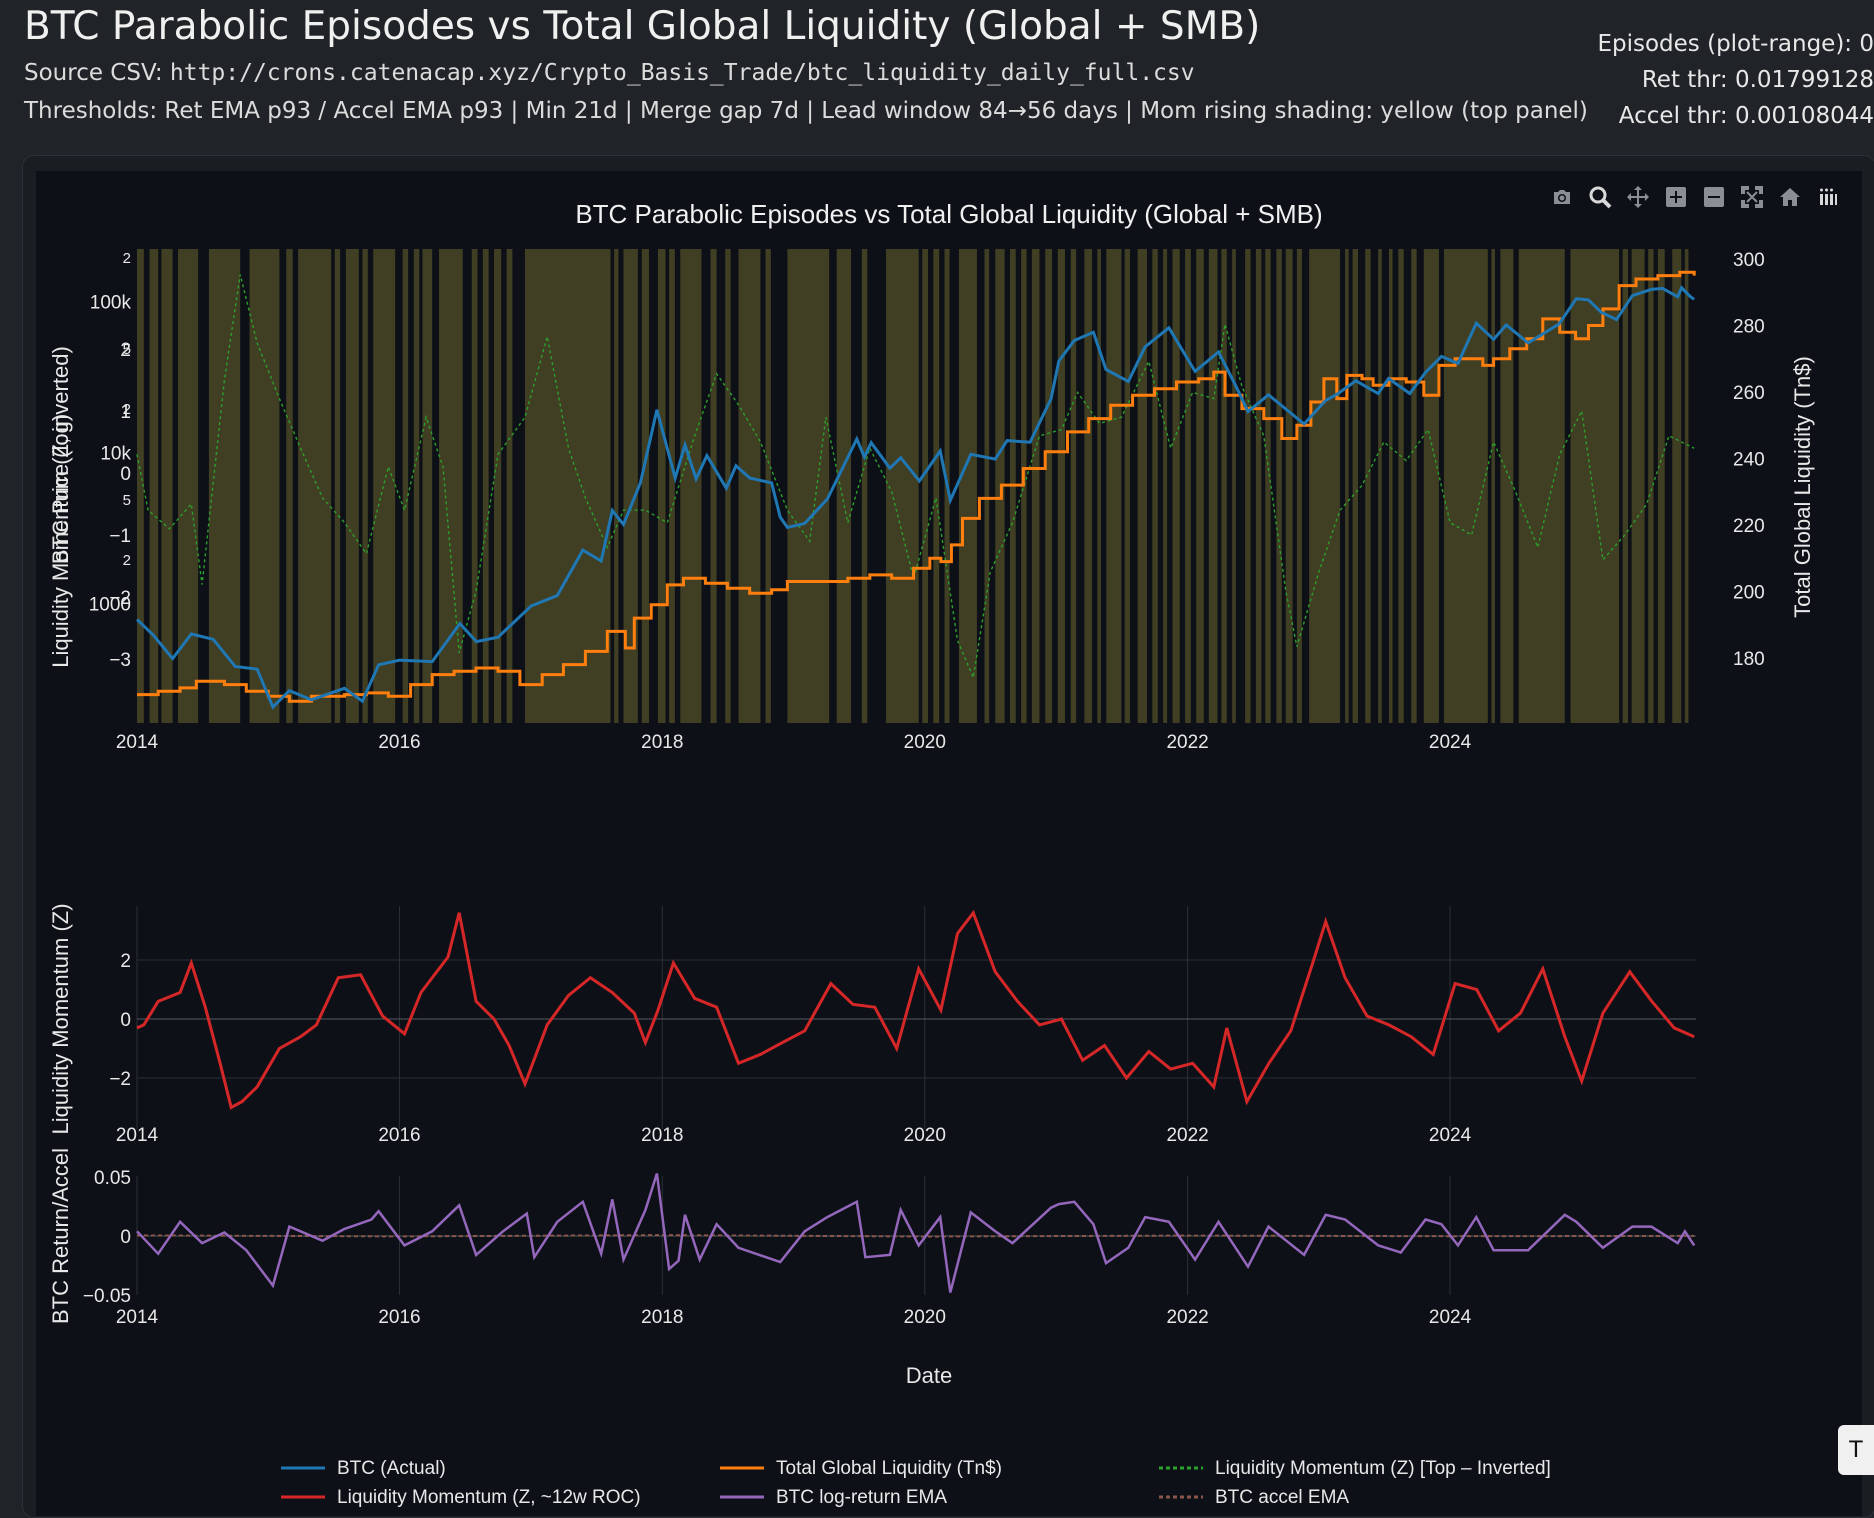 The height and width of the screenshot is (1518, 1874). What do you see at coordinates (1802, 487) in the screenshot?
I see `y-right-axis-title: Total Global Liquidity (Tn$)` at bounding box center [1802, 487].